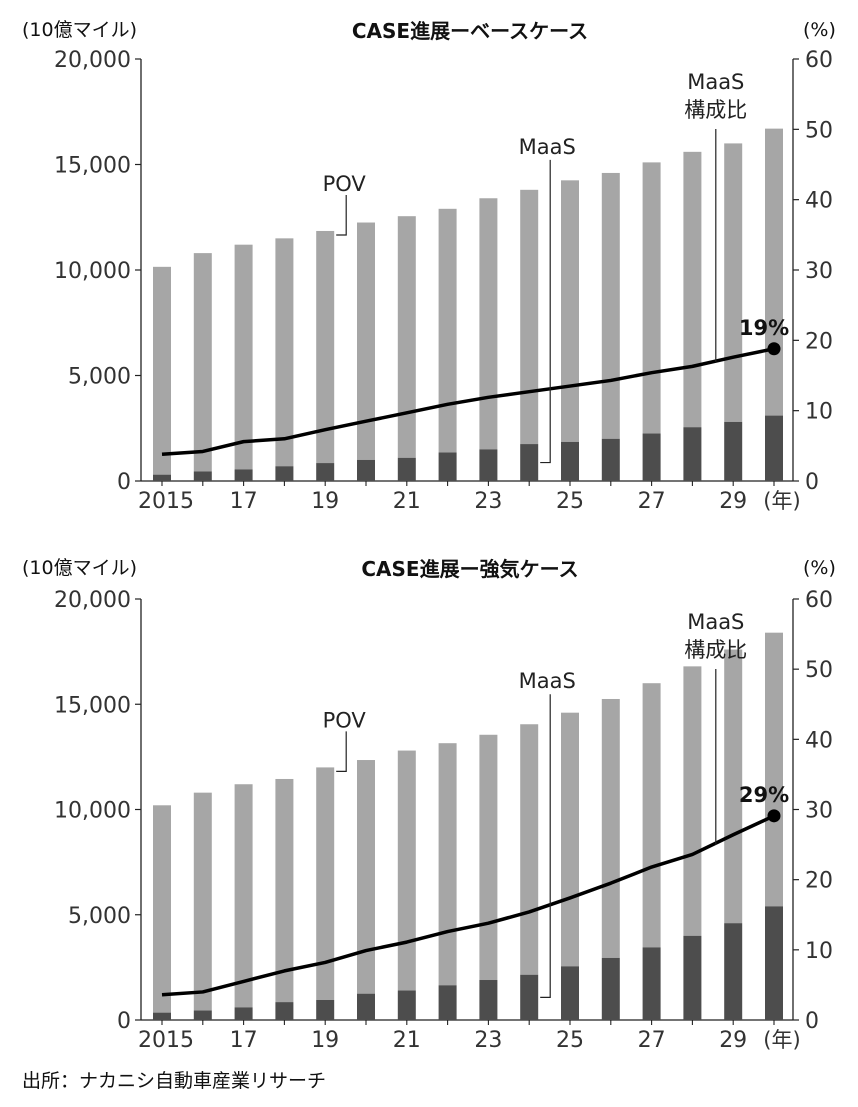 This screenshot has width=858, height=1107. I want to click on maas-label: MaaS, so click(547, 147).